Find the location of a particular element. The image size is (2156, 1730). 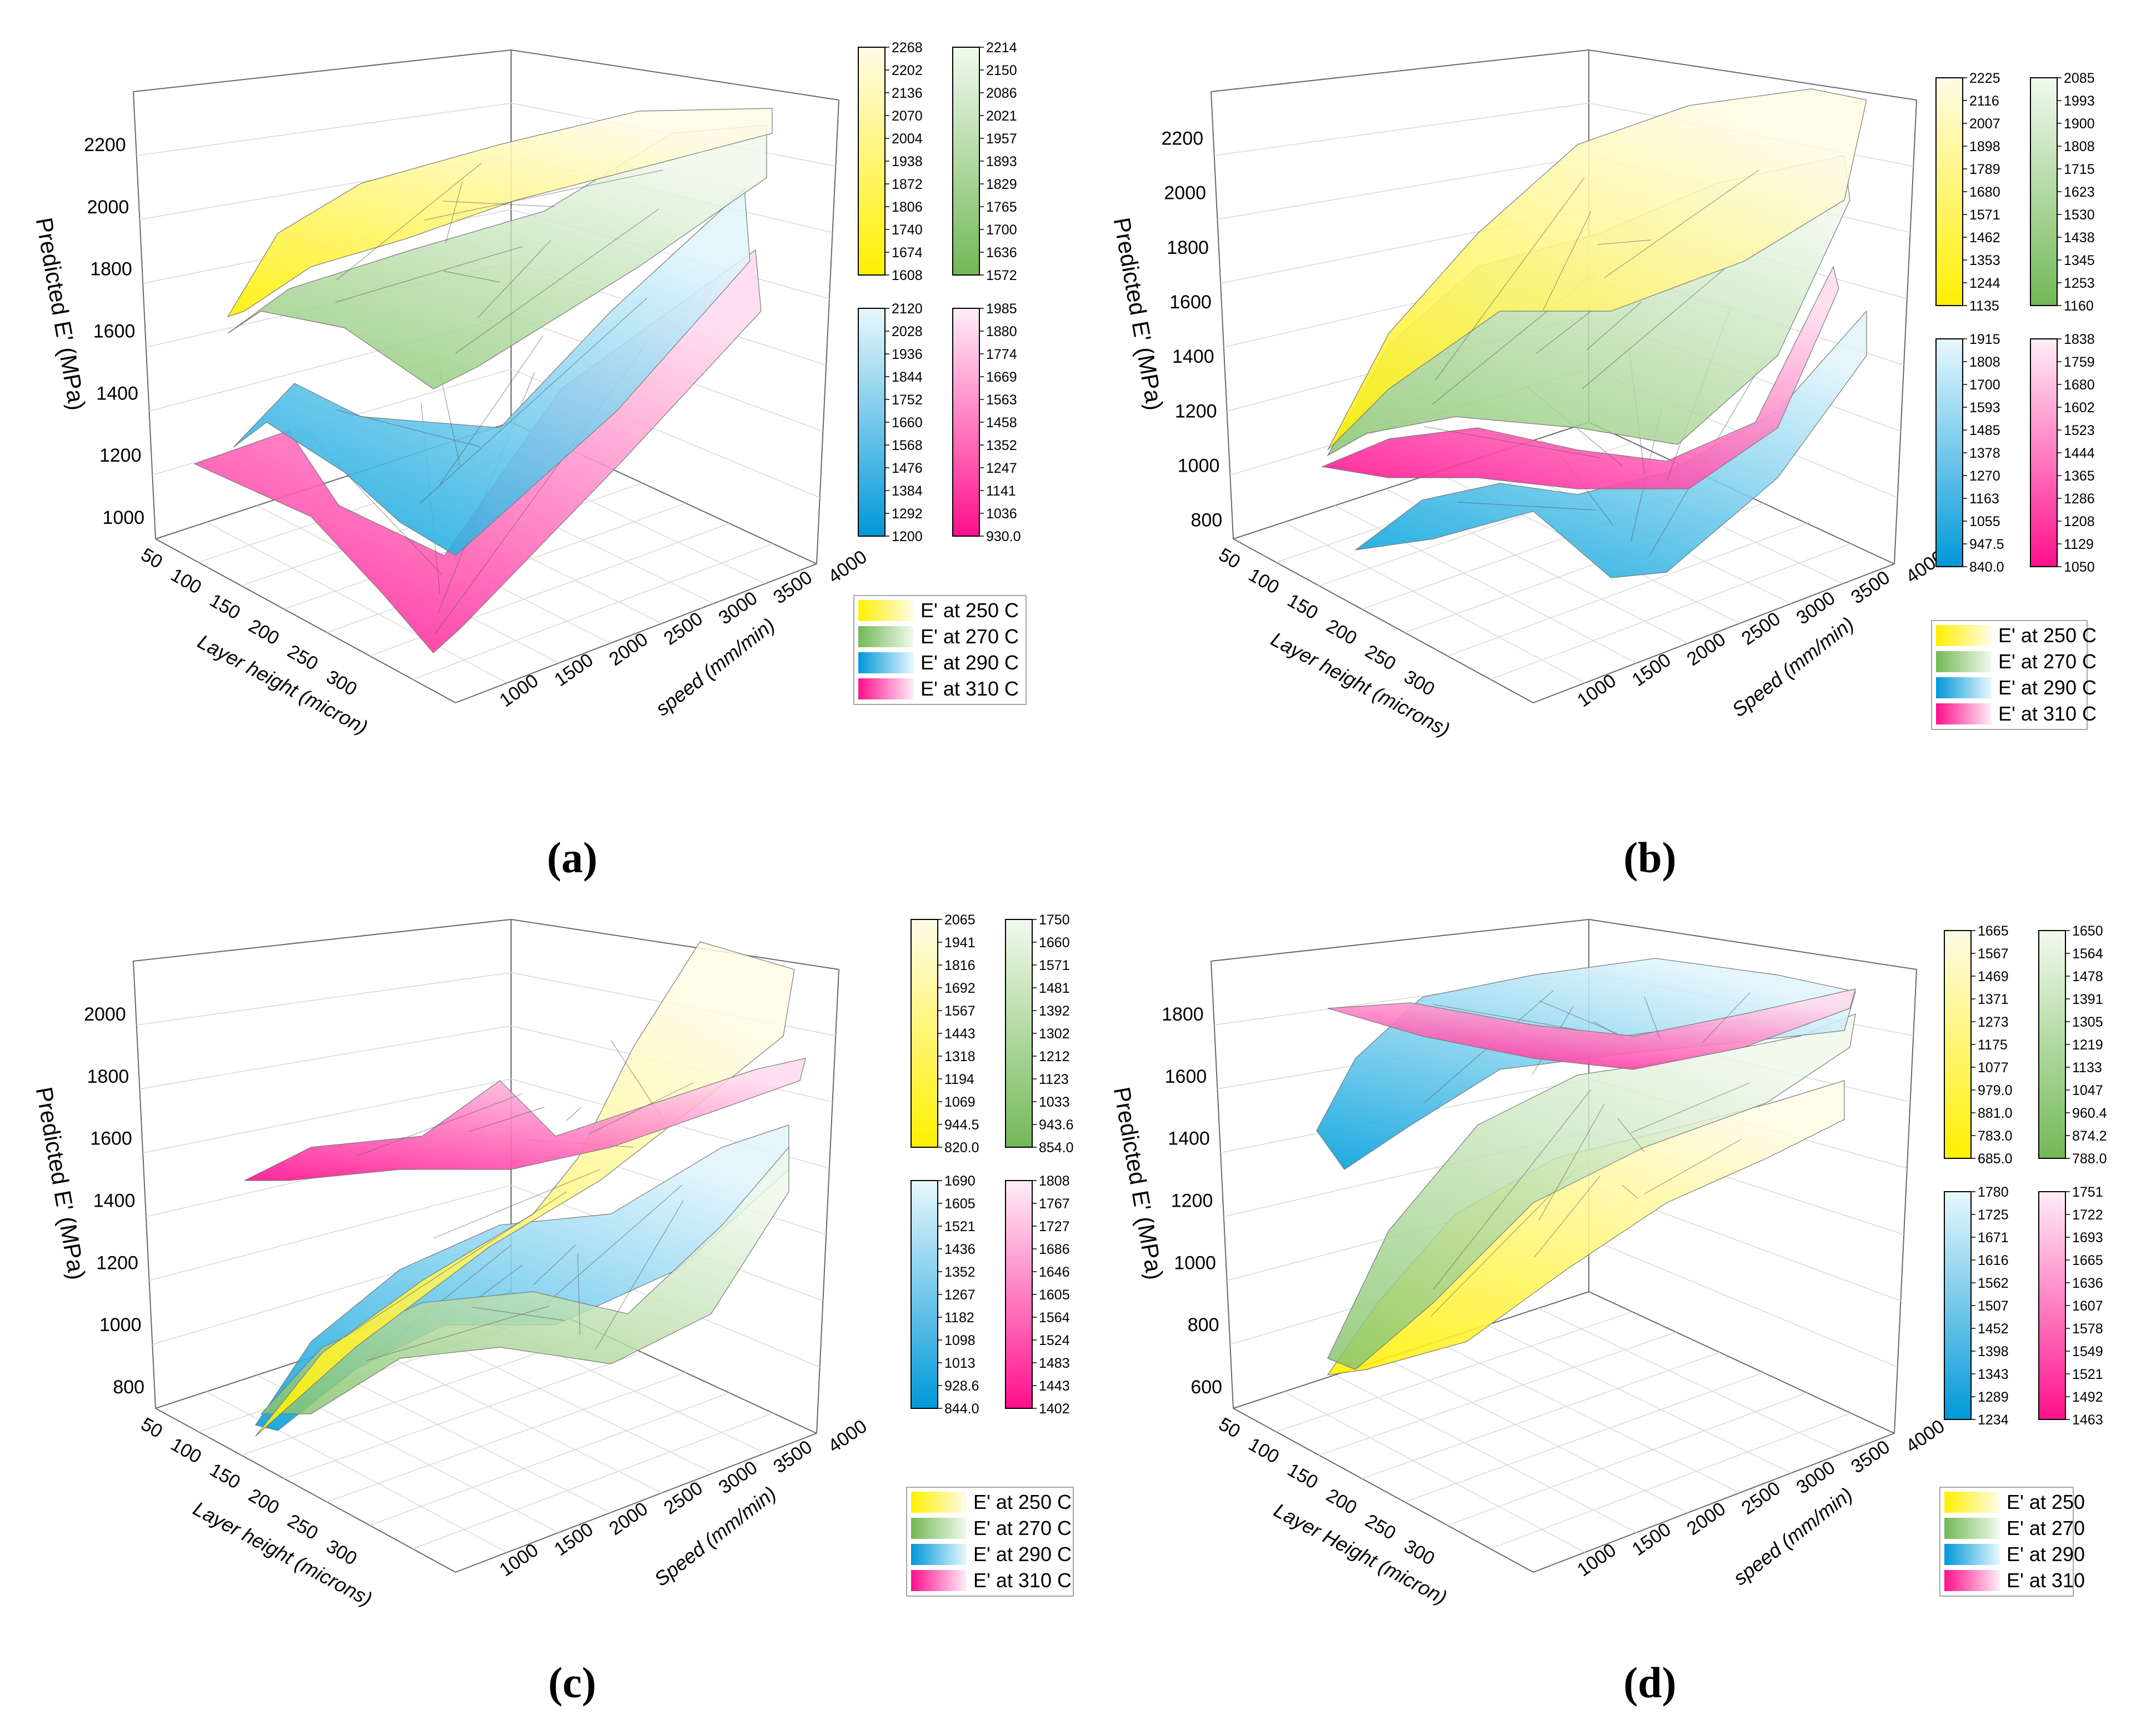

colorbar-tick-label: 854.0 is located at coordinates (1056, 1148).